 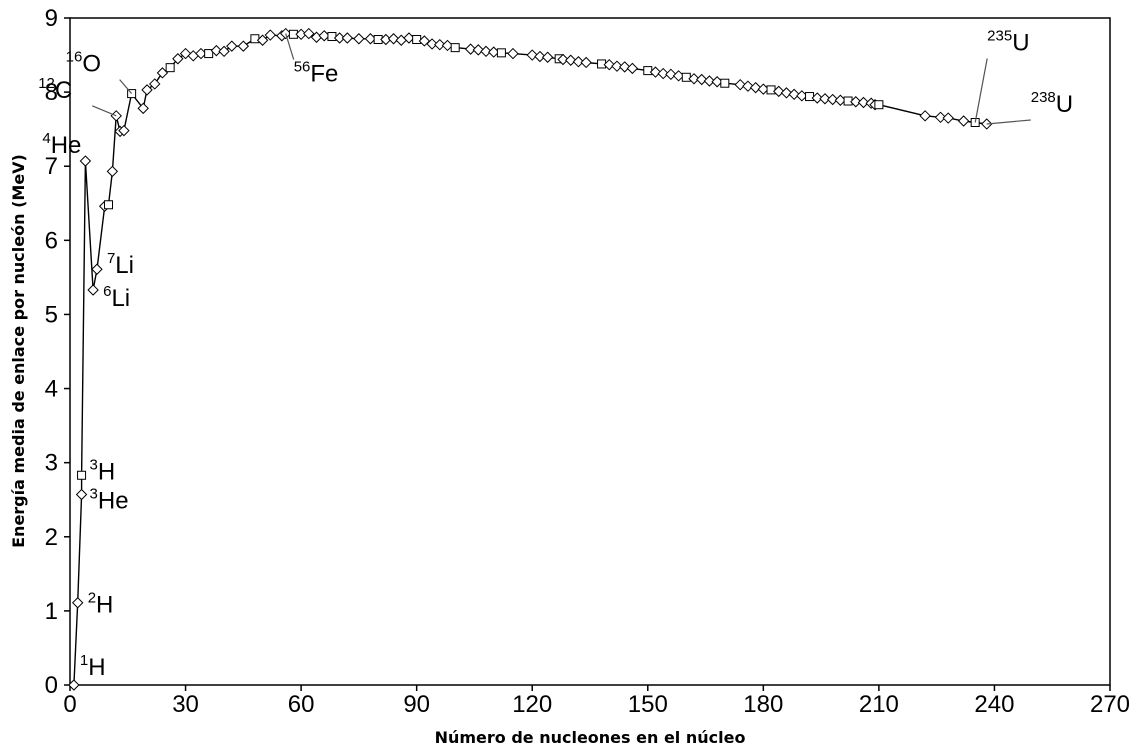 What do you see at coordinates (185, 704) in the screenshot?
I see `x-tick-label: 30` at bounding box center [185, 704].